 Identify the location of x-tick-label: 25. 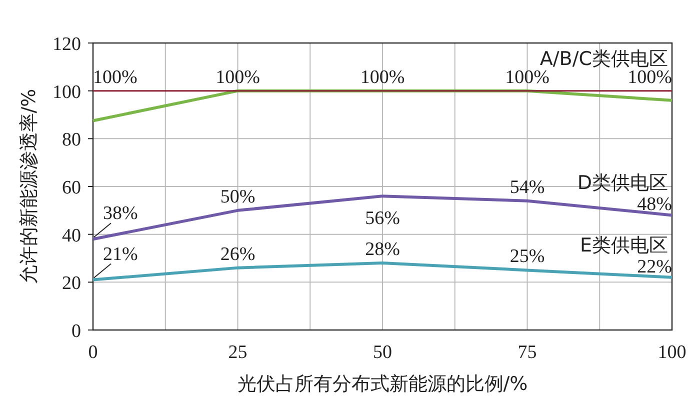
(238, 352).